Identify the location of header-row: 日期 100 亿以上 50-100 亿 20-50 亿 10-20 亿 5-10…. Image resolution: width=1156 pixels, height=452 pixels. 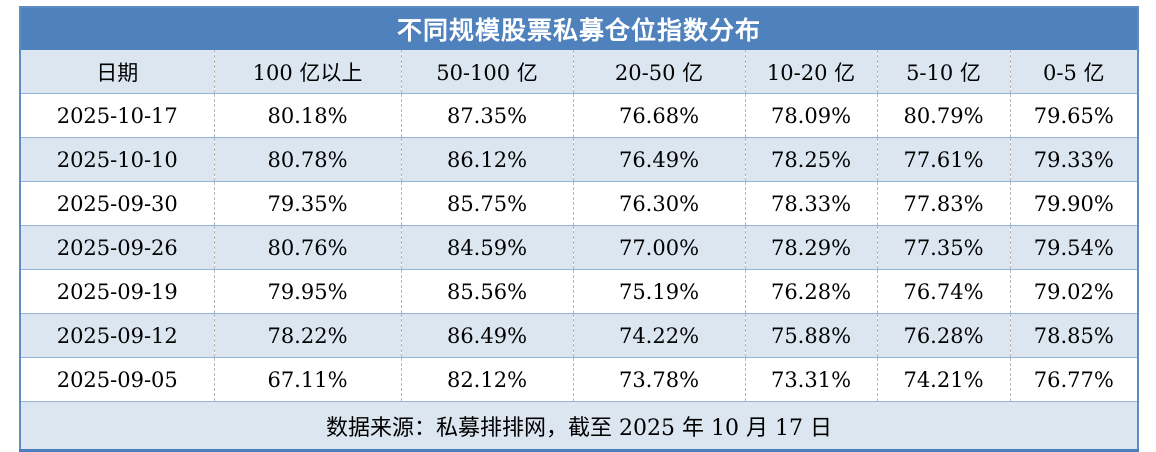
(579, 72).